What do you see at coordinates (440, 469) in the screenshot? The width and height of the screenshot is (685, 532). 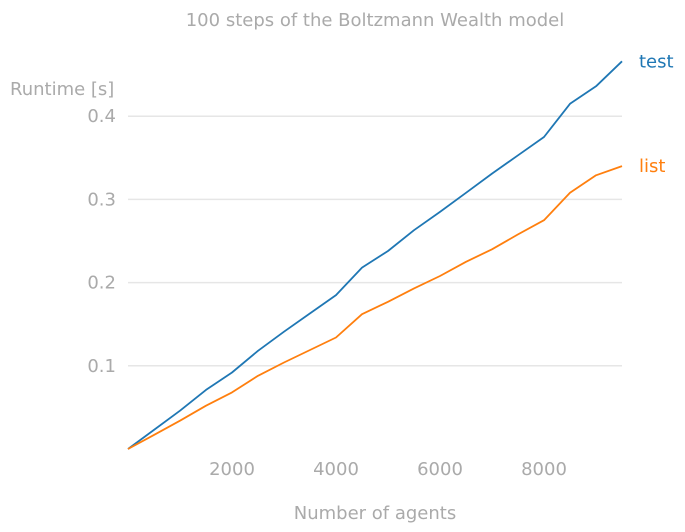 I see `x-tick-label: 6000` at bounding box center [440, 469].